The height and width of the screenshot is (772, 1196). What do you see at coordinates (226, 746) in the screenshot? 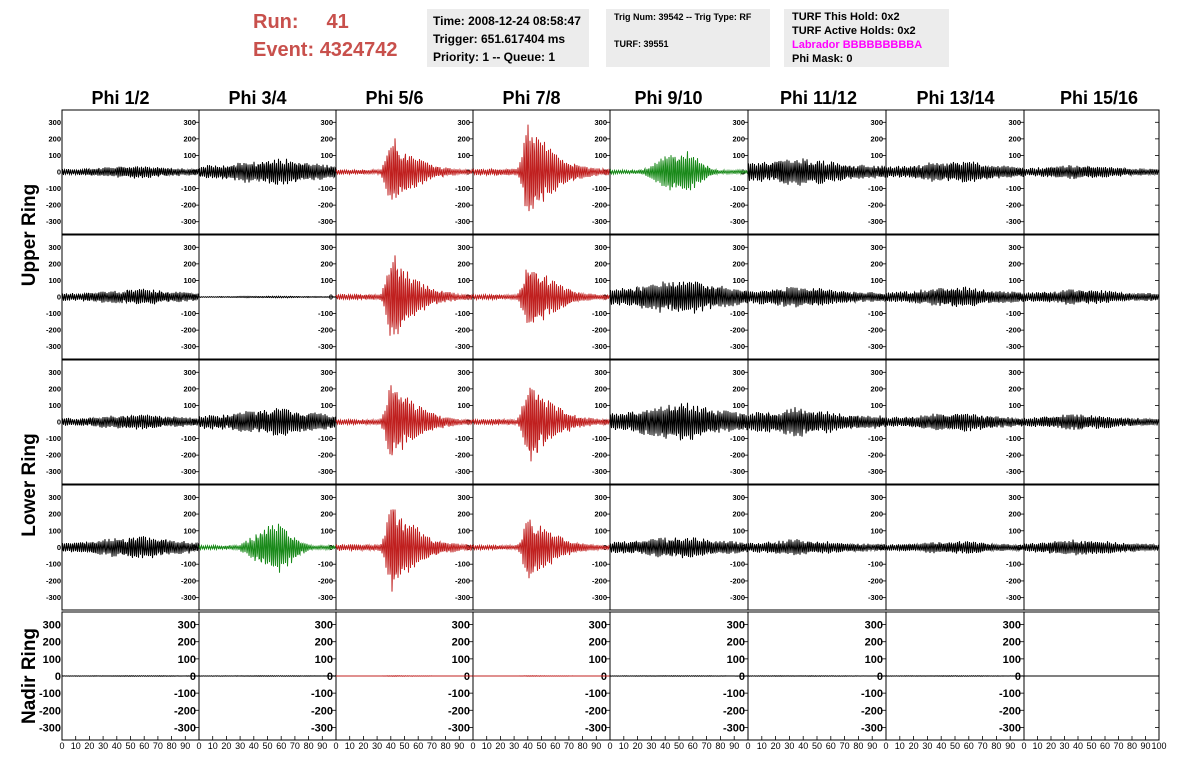
I see `x-tick-label: 20` at bounding box center [226, 746].